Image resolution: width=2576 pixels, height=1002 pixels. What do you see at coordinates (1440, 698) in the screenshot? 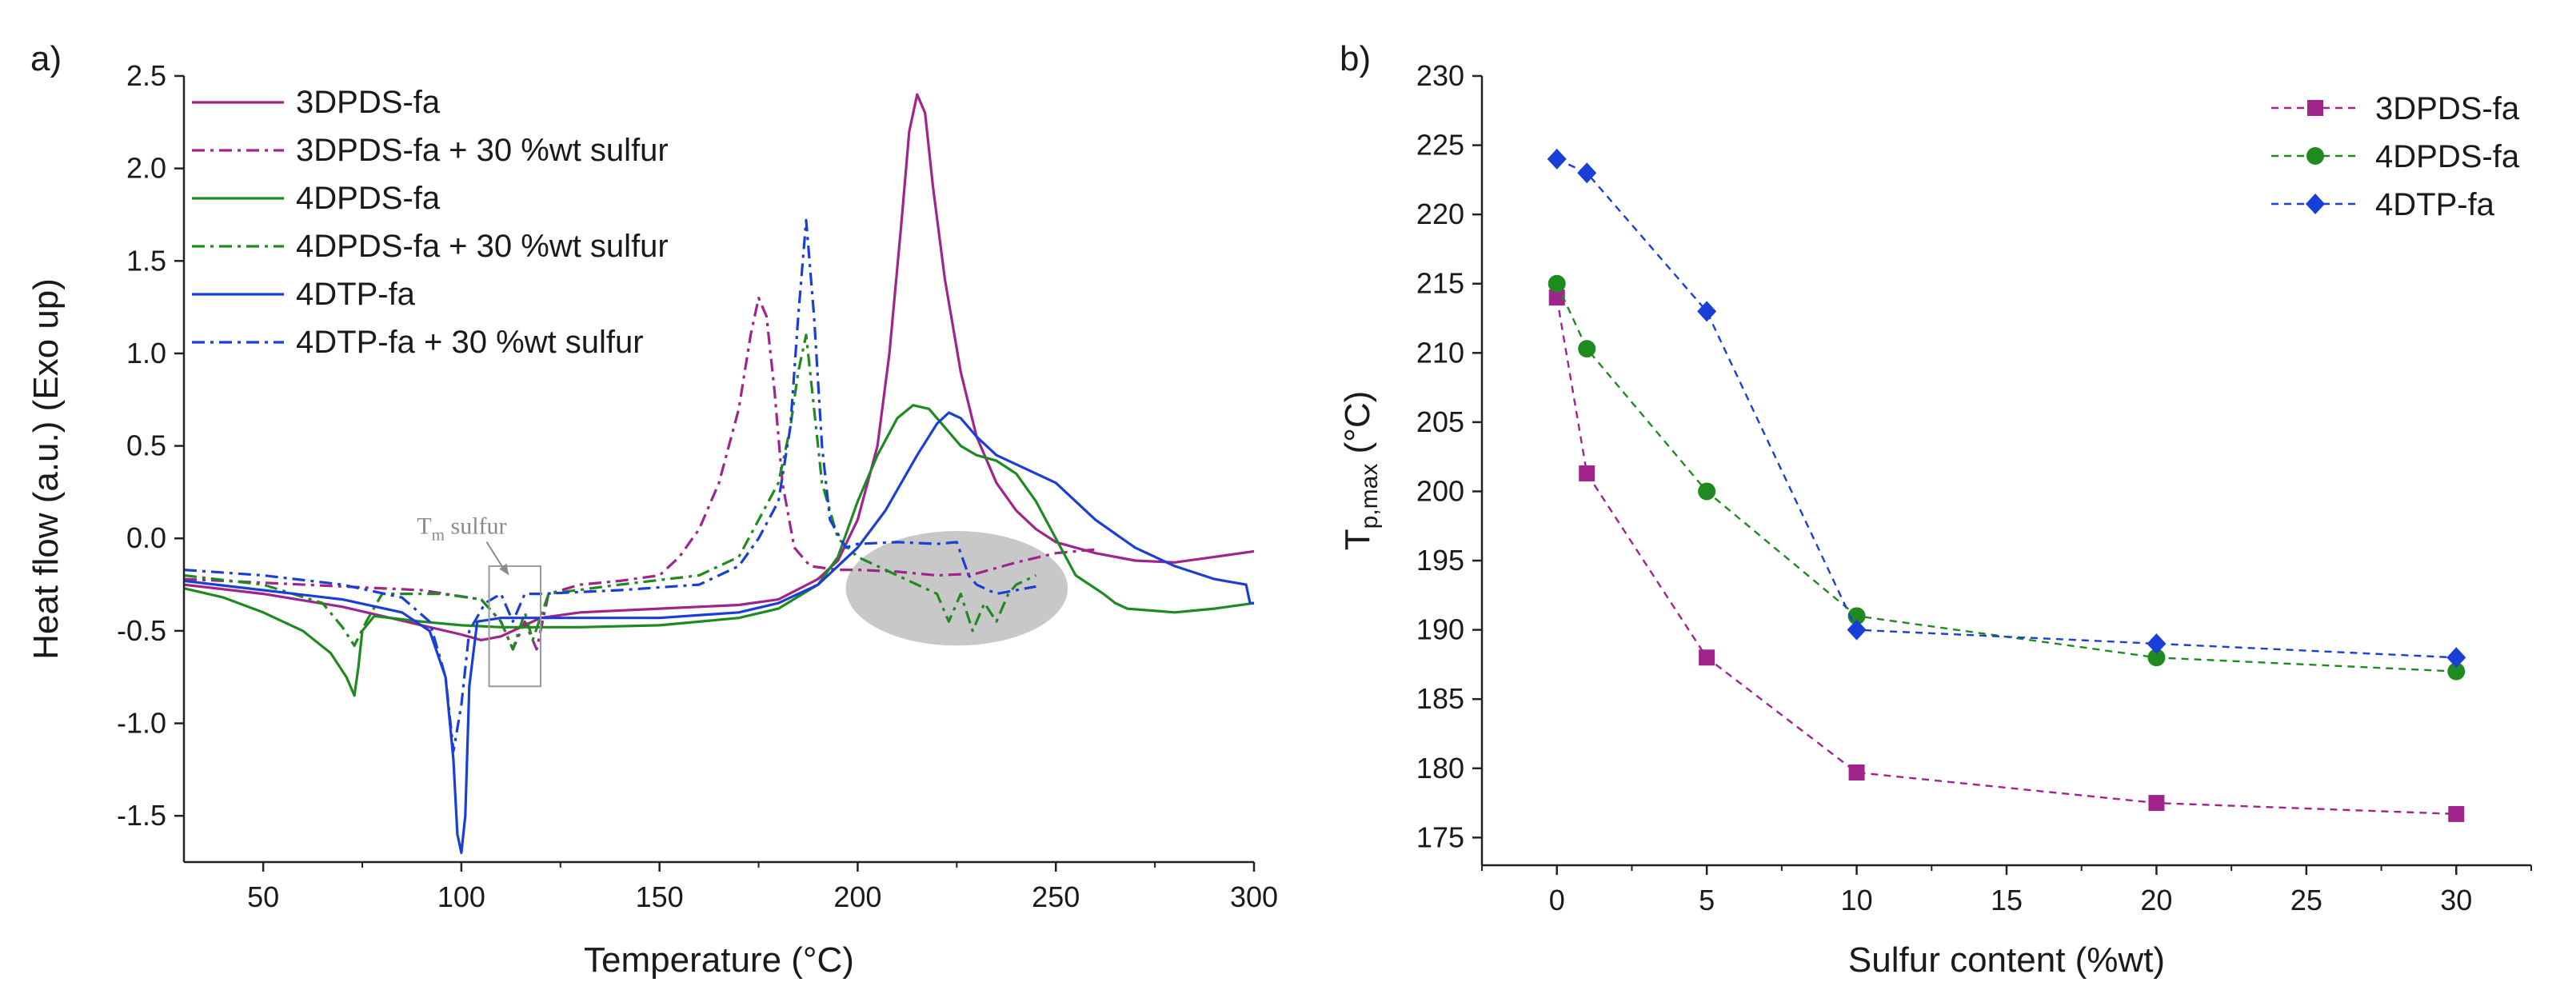
I see `y-tick-label: 185` at bounding box center [1440, 698].